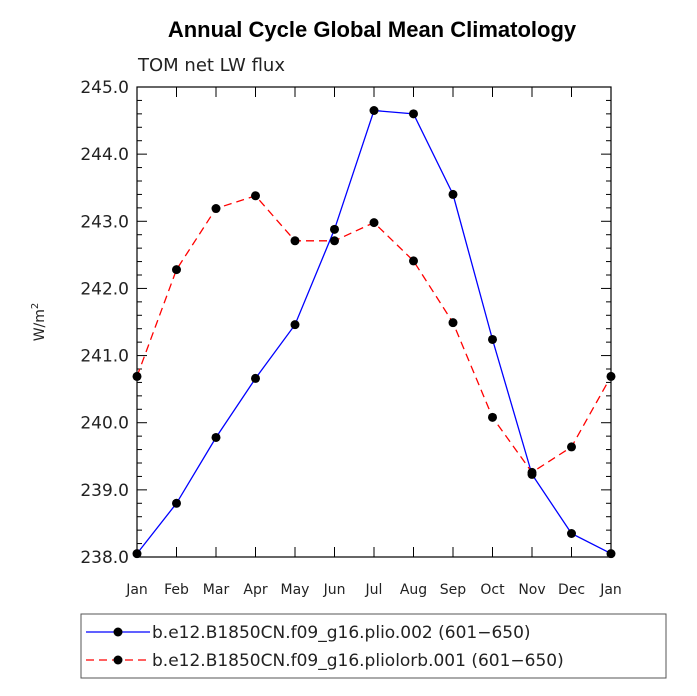 The width and height of the screenshot is (697, 696). Describe the element at coordinates (453, 590) in the screenshot. I see `x-tick-label: Sep` at that location.